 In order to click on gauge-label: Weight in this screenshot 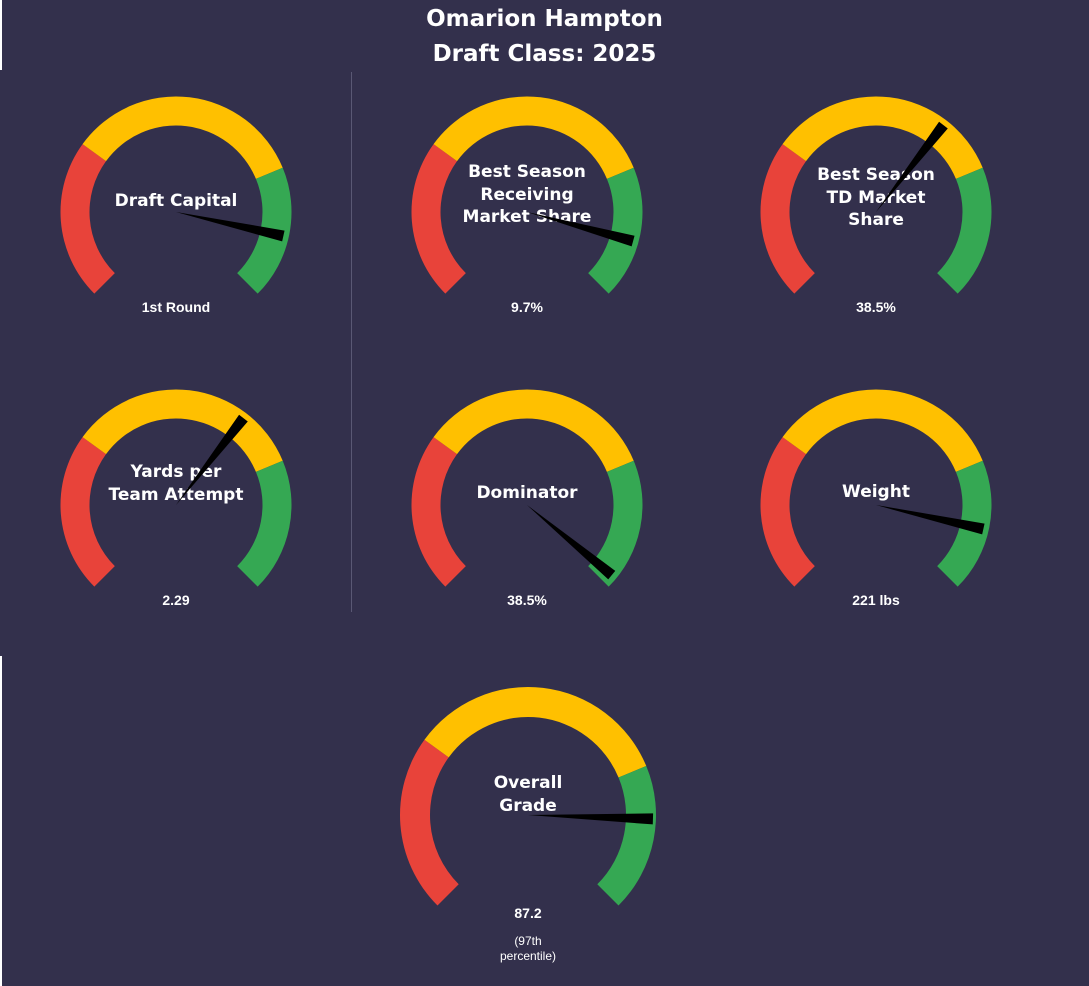, I will do `click(876, 492)`.